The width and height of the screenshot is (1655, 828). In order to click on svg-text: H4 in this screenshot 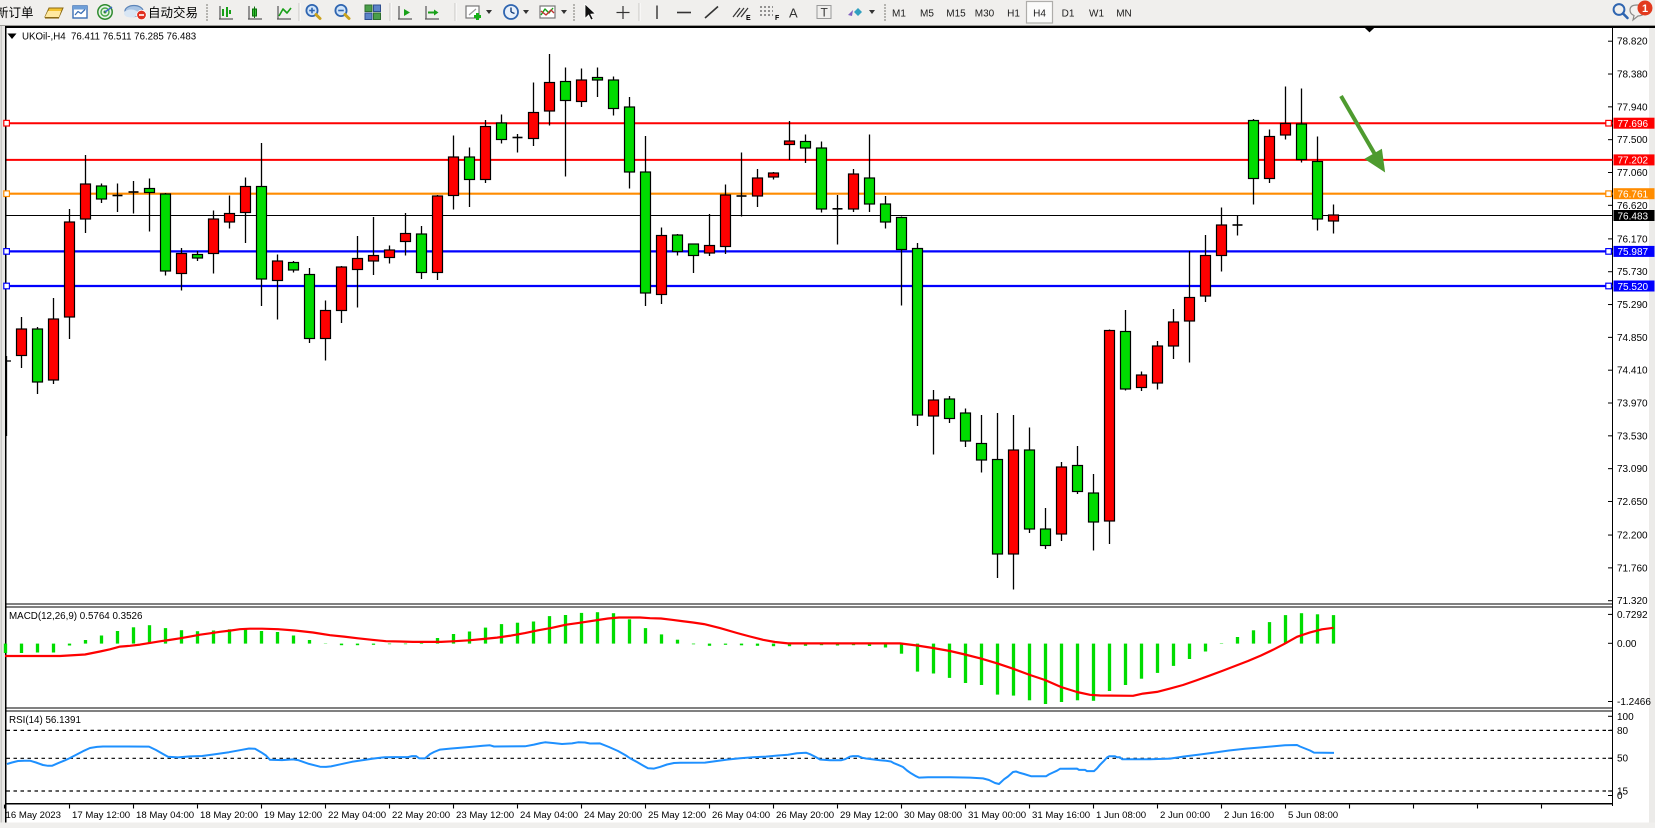, I will do `click(1039, 14)`.